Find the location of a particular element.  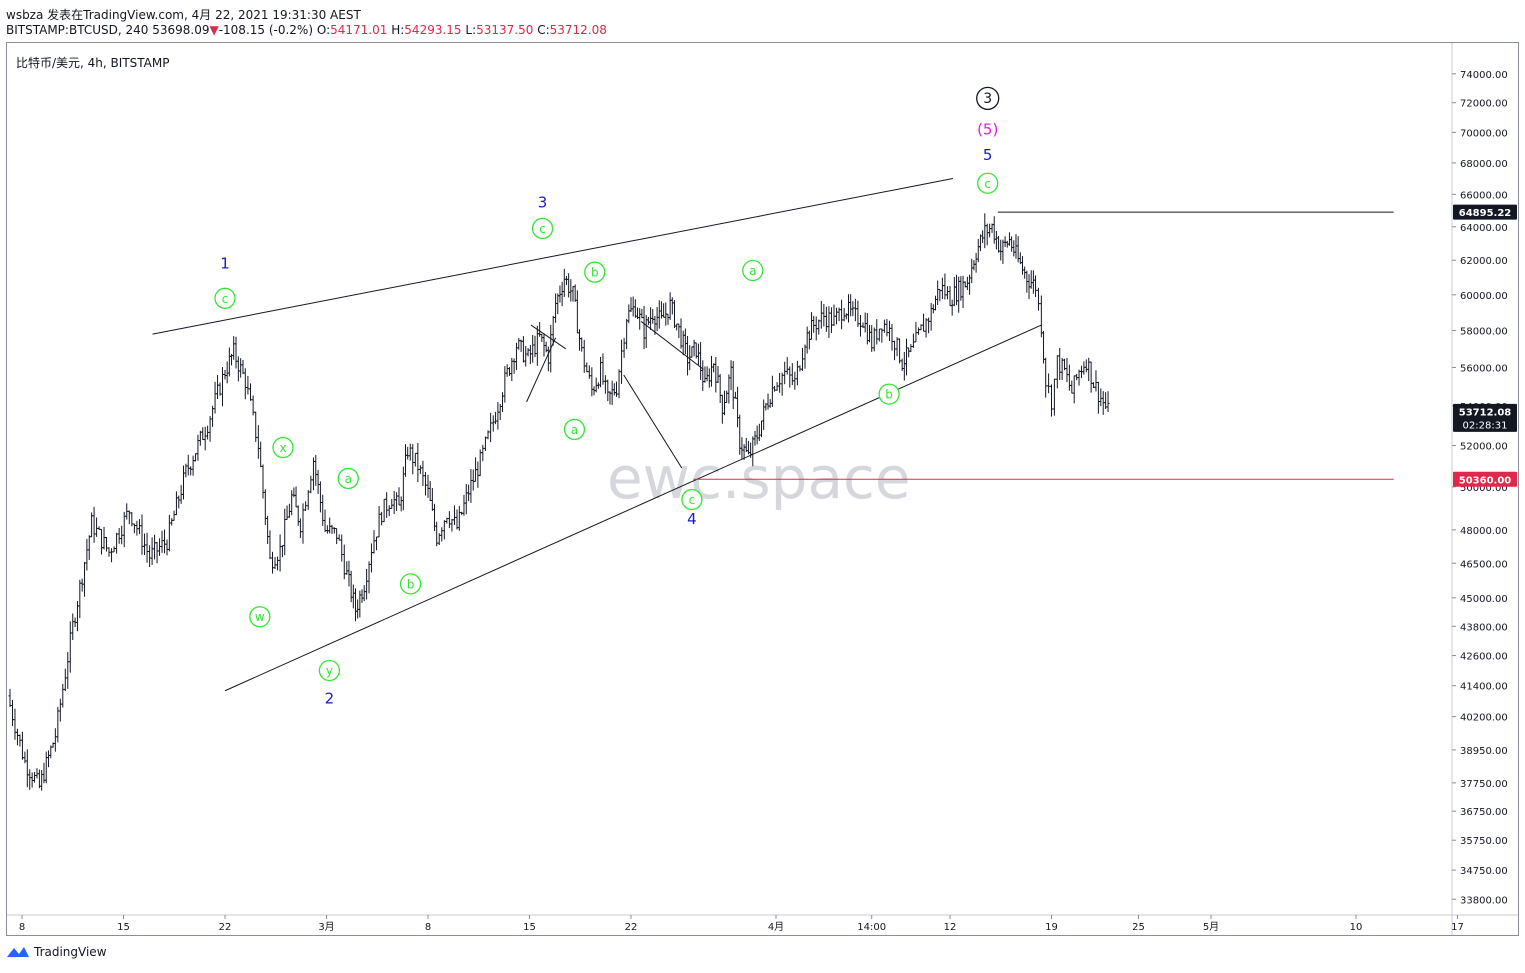

wave-text: 4 is located at coordinates (692, 519).